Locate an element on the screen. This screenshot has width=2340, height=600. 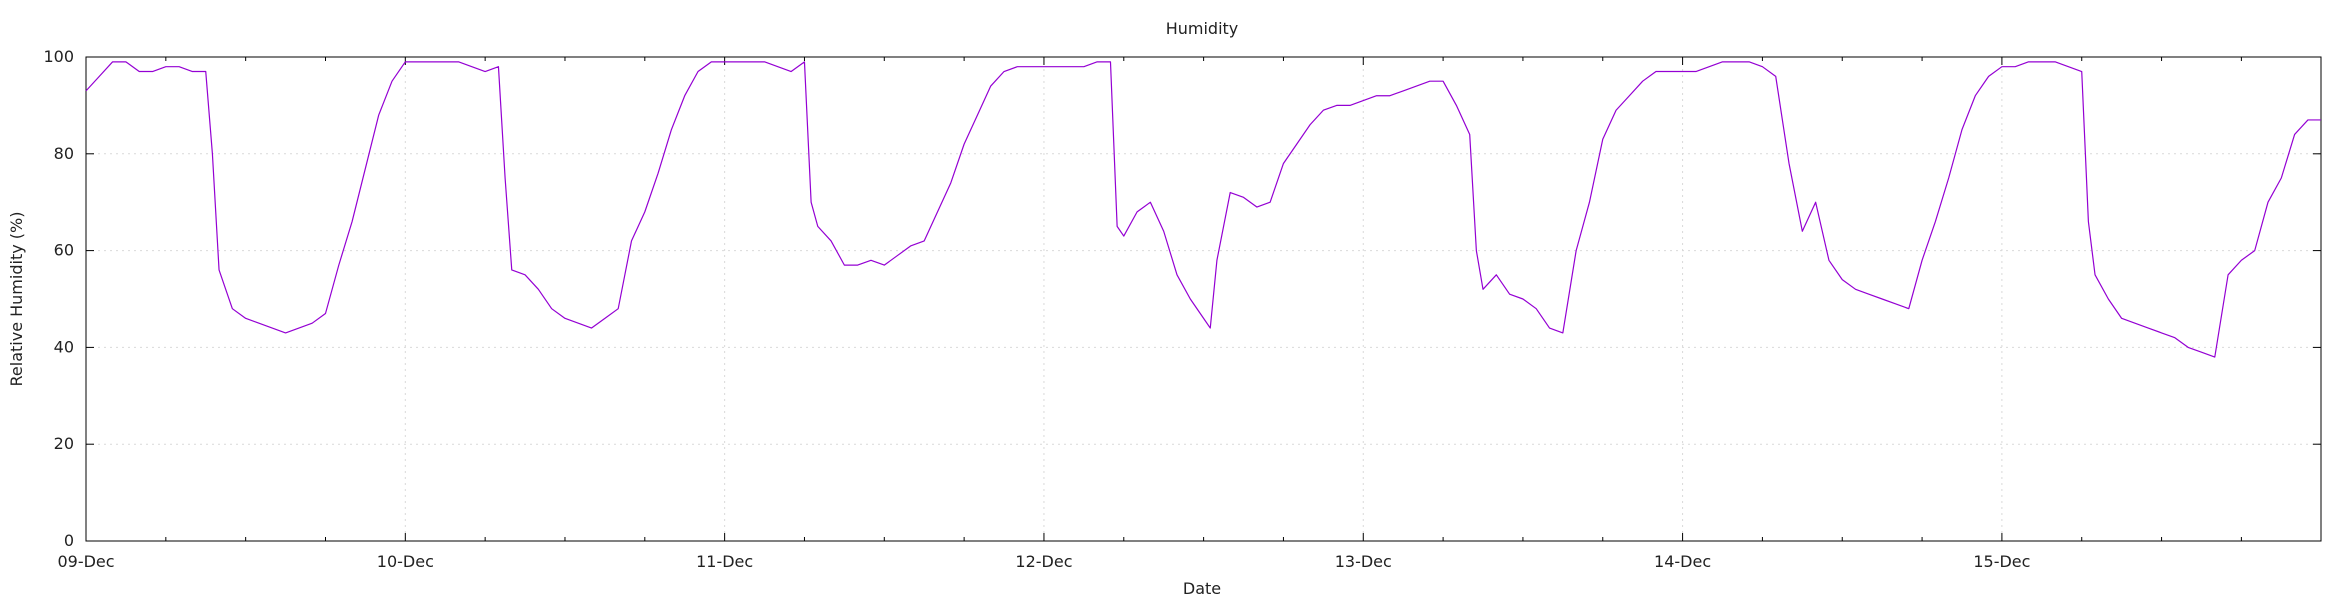
chart-title: Humidity is located at coordinates (1202, 28).